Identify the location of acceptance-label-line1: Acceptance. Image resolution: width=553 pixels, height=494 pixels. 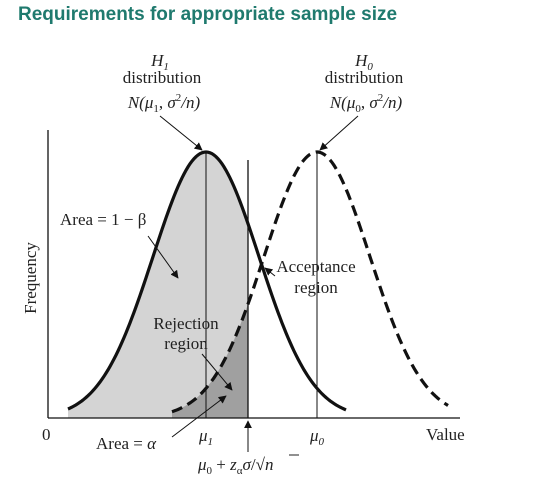
(315, 266).